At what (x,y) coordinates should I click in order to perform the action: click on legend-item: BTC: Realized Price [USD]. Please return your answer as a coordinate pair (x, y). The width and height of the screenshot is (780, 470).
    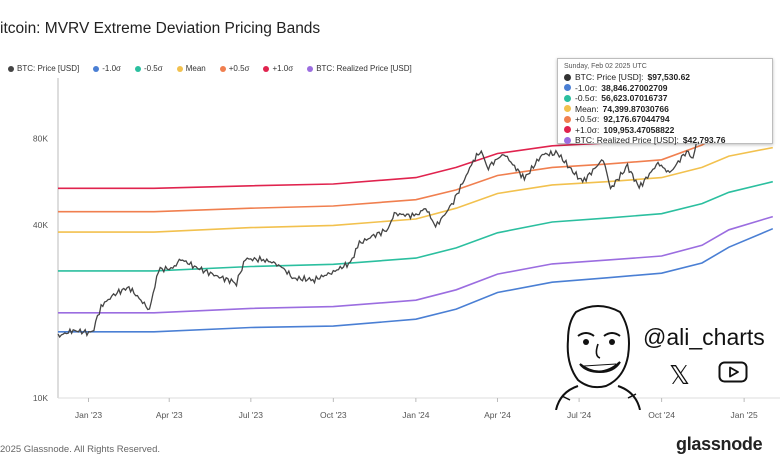
    Looking at the image, I should click on (359, 68).